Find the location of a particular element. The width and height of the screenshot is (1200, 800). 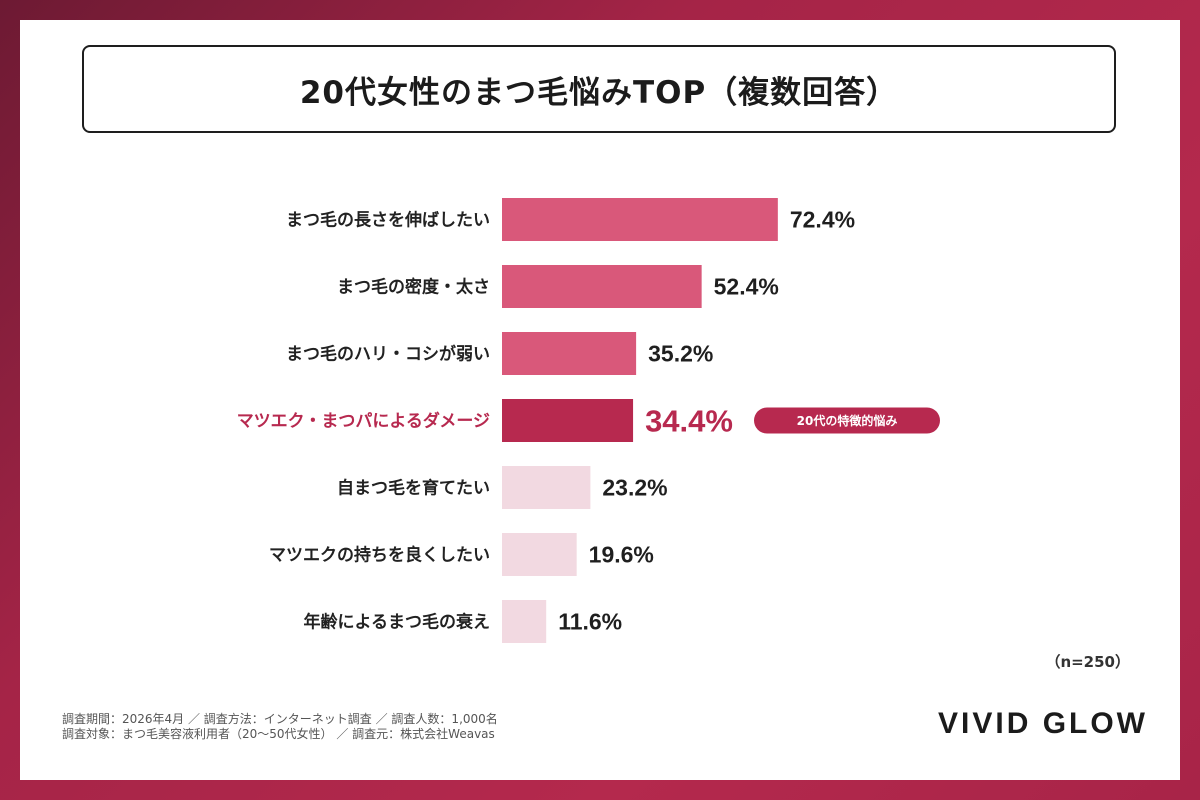

title-box: 20代女性のまつ毛悩みTOP（複数回答） is located at coordinates (599, 89).